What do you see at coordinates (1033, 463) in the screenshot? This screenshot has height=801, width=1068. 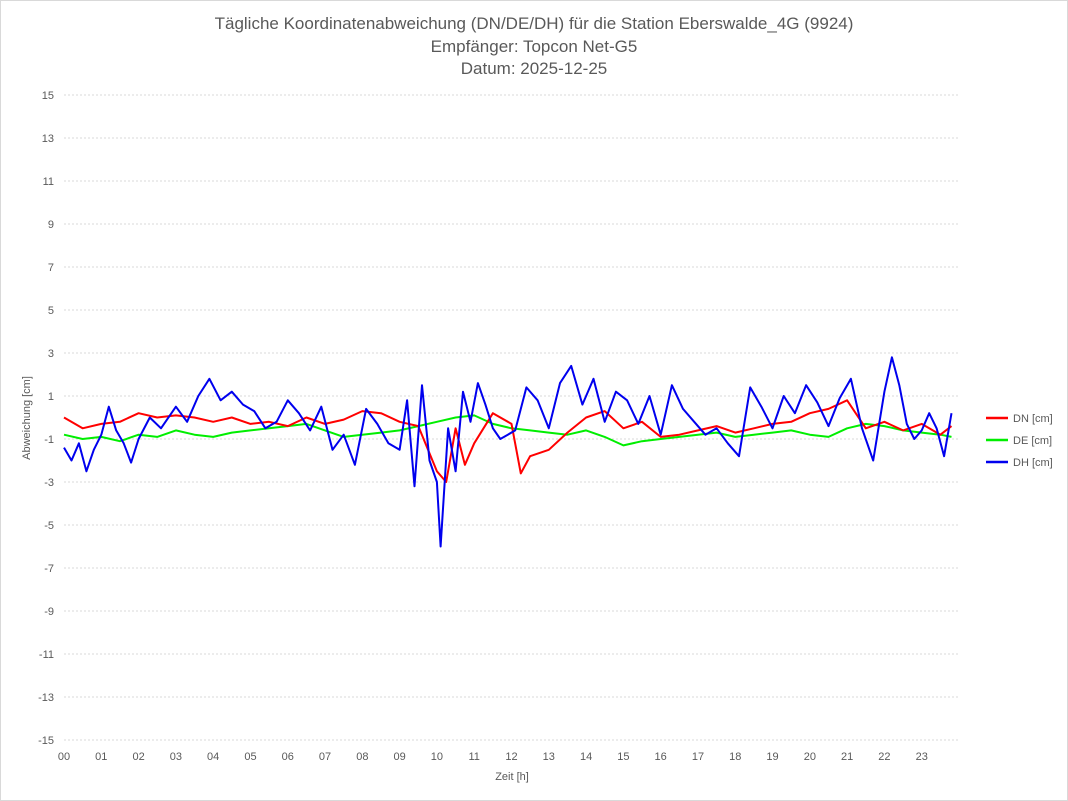 I see `legend-label: DH [cm]` at bounding box center [1033, 463].